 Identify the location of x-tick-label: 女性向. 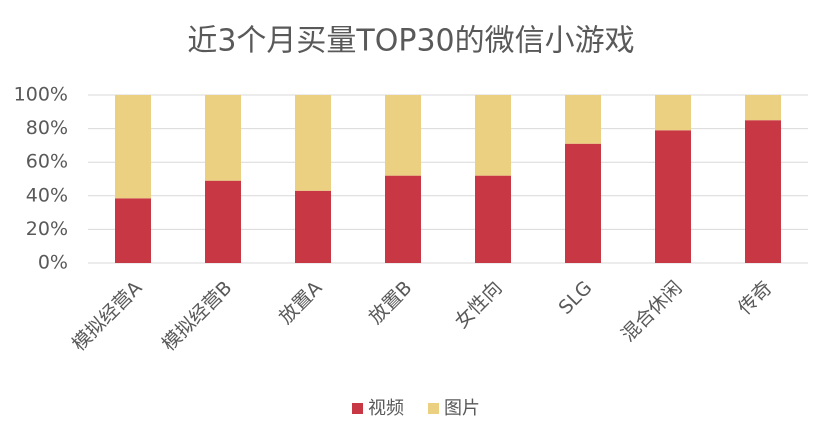
(479, 305).